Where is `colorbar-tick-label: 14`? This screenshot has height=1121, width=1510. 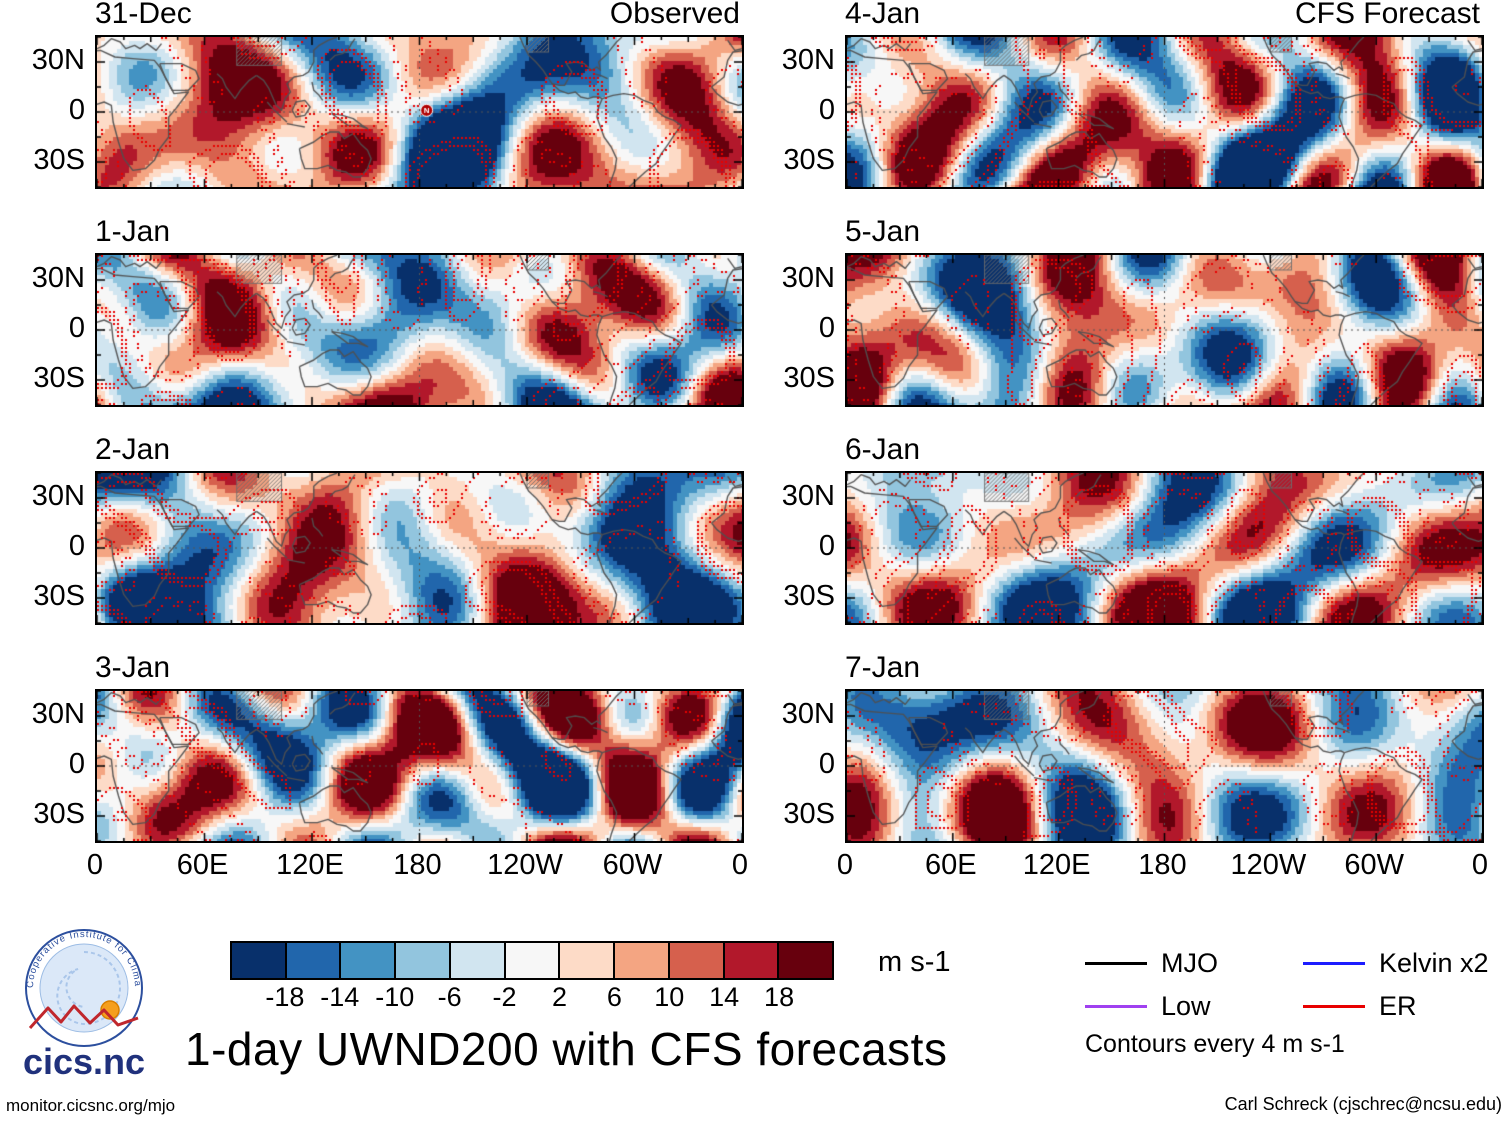 colorbar-tick-label: 14 is located at coordinates (724, 997).